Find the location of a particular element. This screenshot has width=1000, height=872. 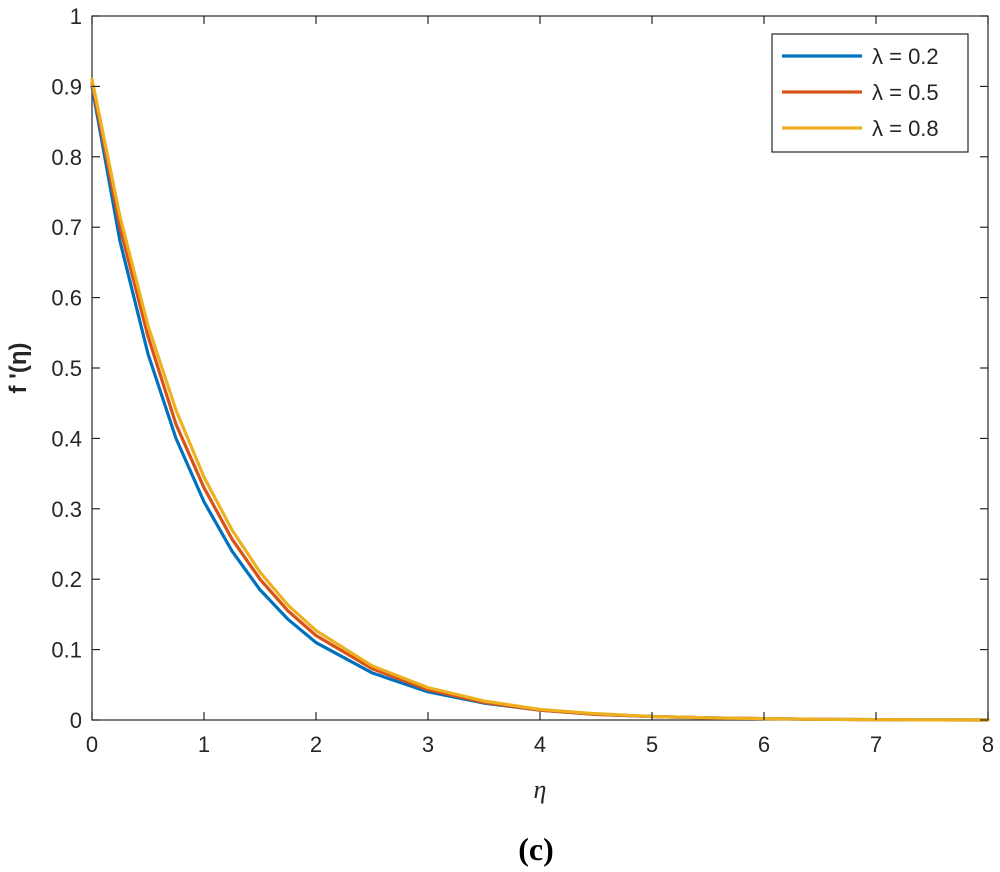

legend-label: λ = 0.8 is located at coordinates (905, 128).